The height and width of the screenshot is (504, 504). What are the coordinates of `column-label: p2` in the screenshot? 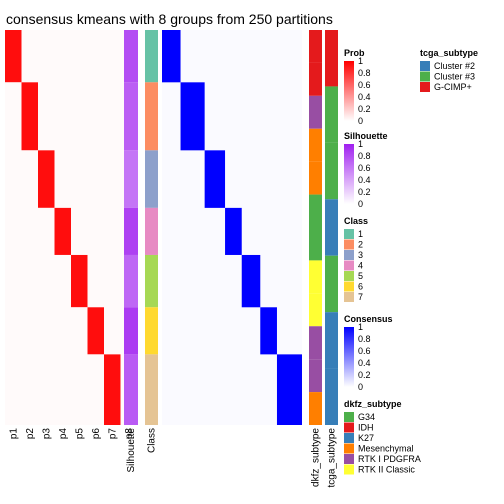 It's located at (30, 434).